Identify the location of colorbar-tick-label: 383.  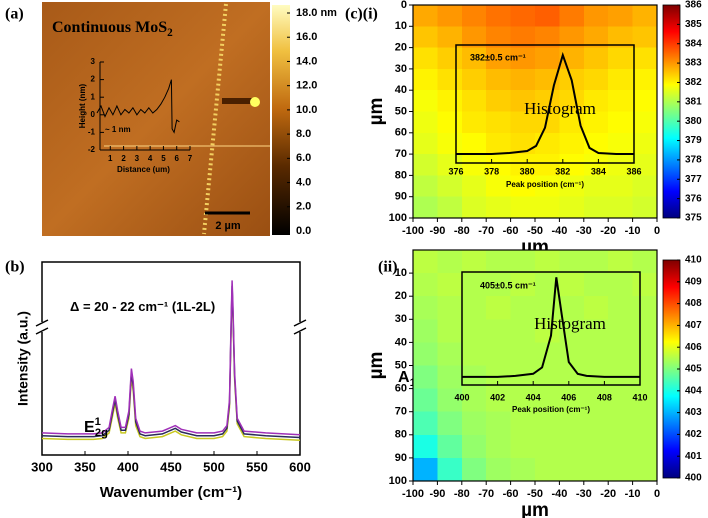
(693, 63).